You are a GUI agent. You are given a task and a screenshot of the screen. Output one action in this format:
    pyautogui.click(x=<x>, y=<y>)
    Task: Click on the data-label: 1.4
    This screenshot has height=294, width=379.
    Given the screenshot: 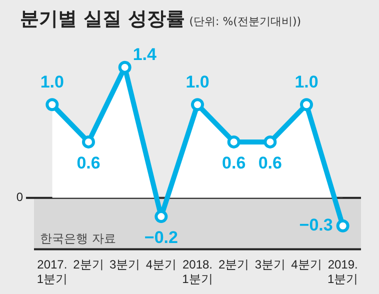 What is the action you would take?
    pyautogui.click(x=145, y=54)
    